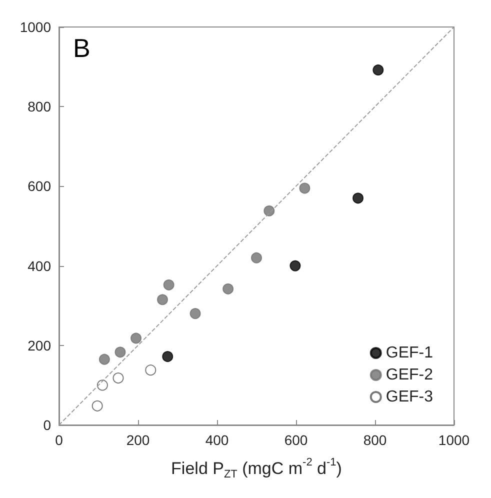 This screenshot has width=491, height=498. I want to click on legend-label: GEF-2, so click(410, 375).